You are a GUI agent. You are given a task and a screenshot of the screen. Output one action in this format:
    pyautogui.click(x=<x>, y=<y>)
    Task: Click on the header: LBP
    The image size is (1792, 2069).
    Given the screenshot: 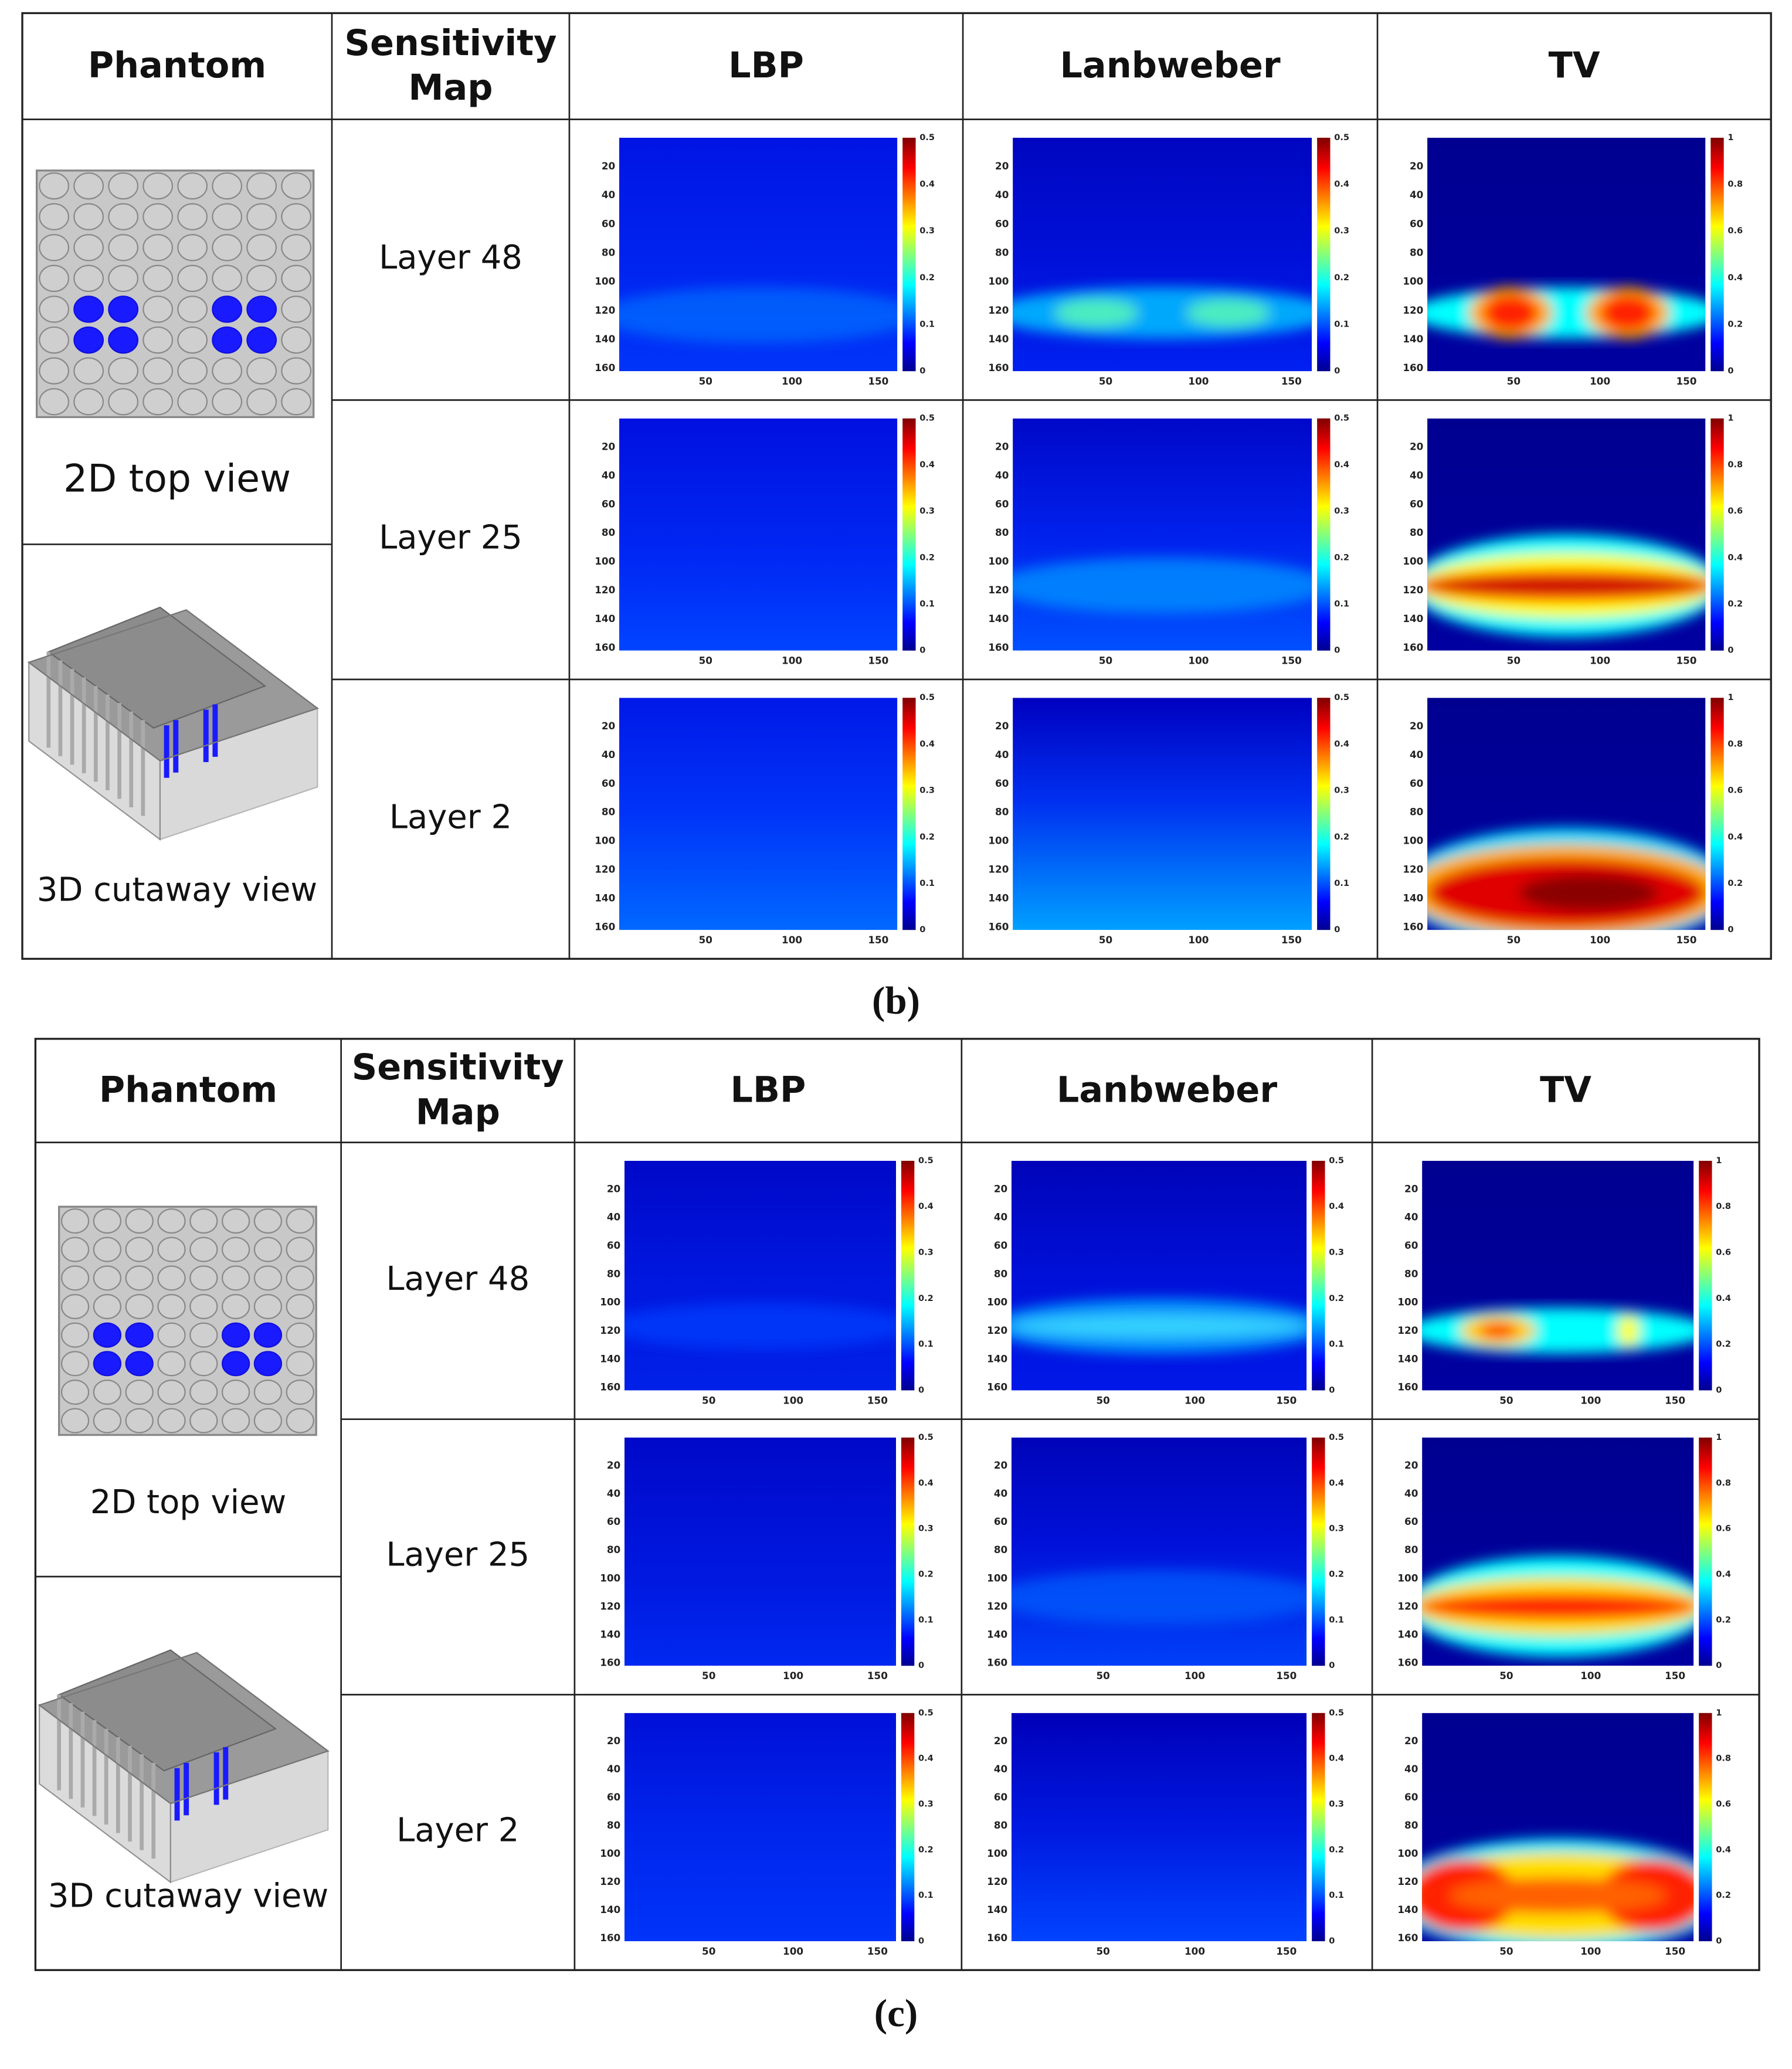 What is the action you would take?
    pyautogui.click(x=766, y=65)
    